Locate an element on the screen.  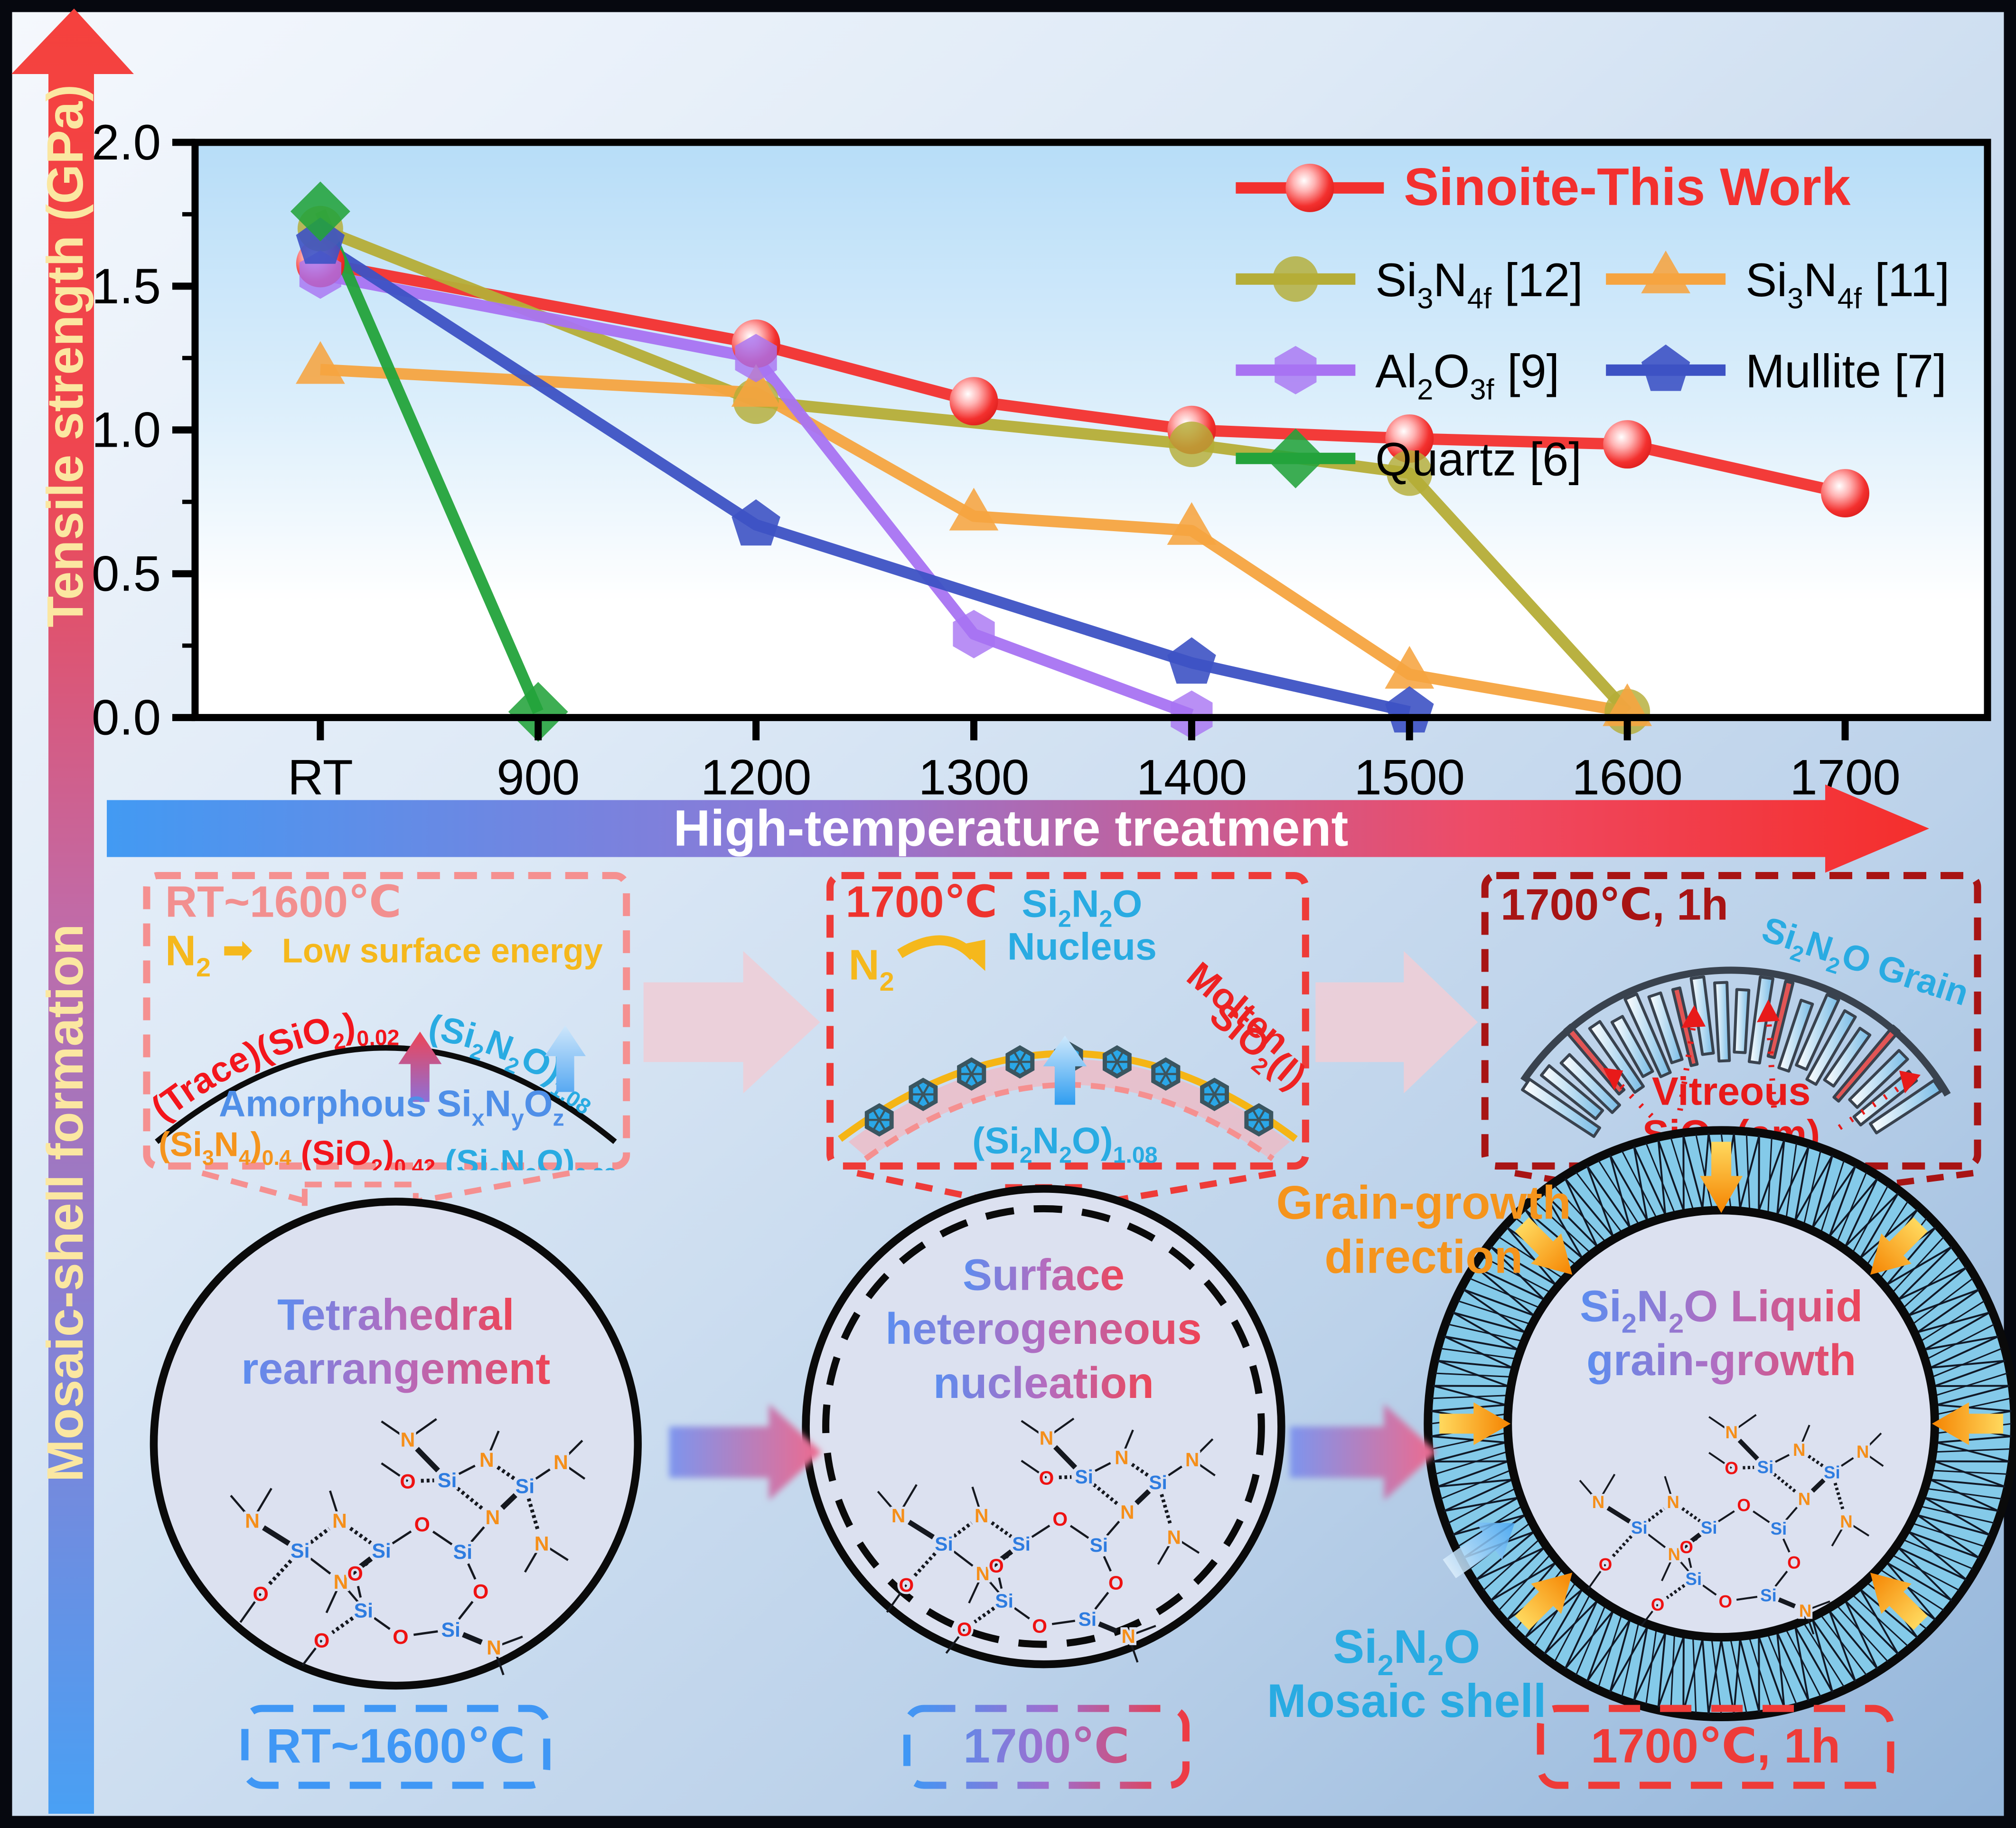
molten-band is located at coordinates (1069, 1109).